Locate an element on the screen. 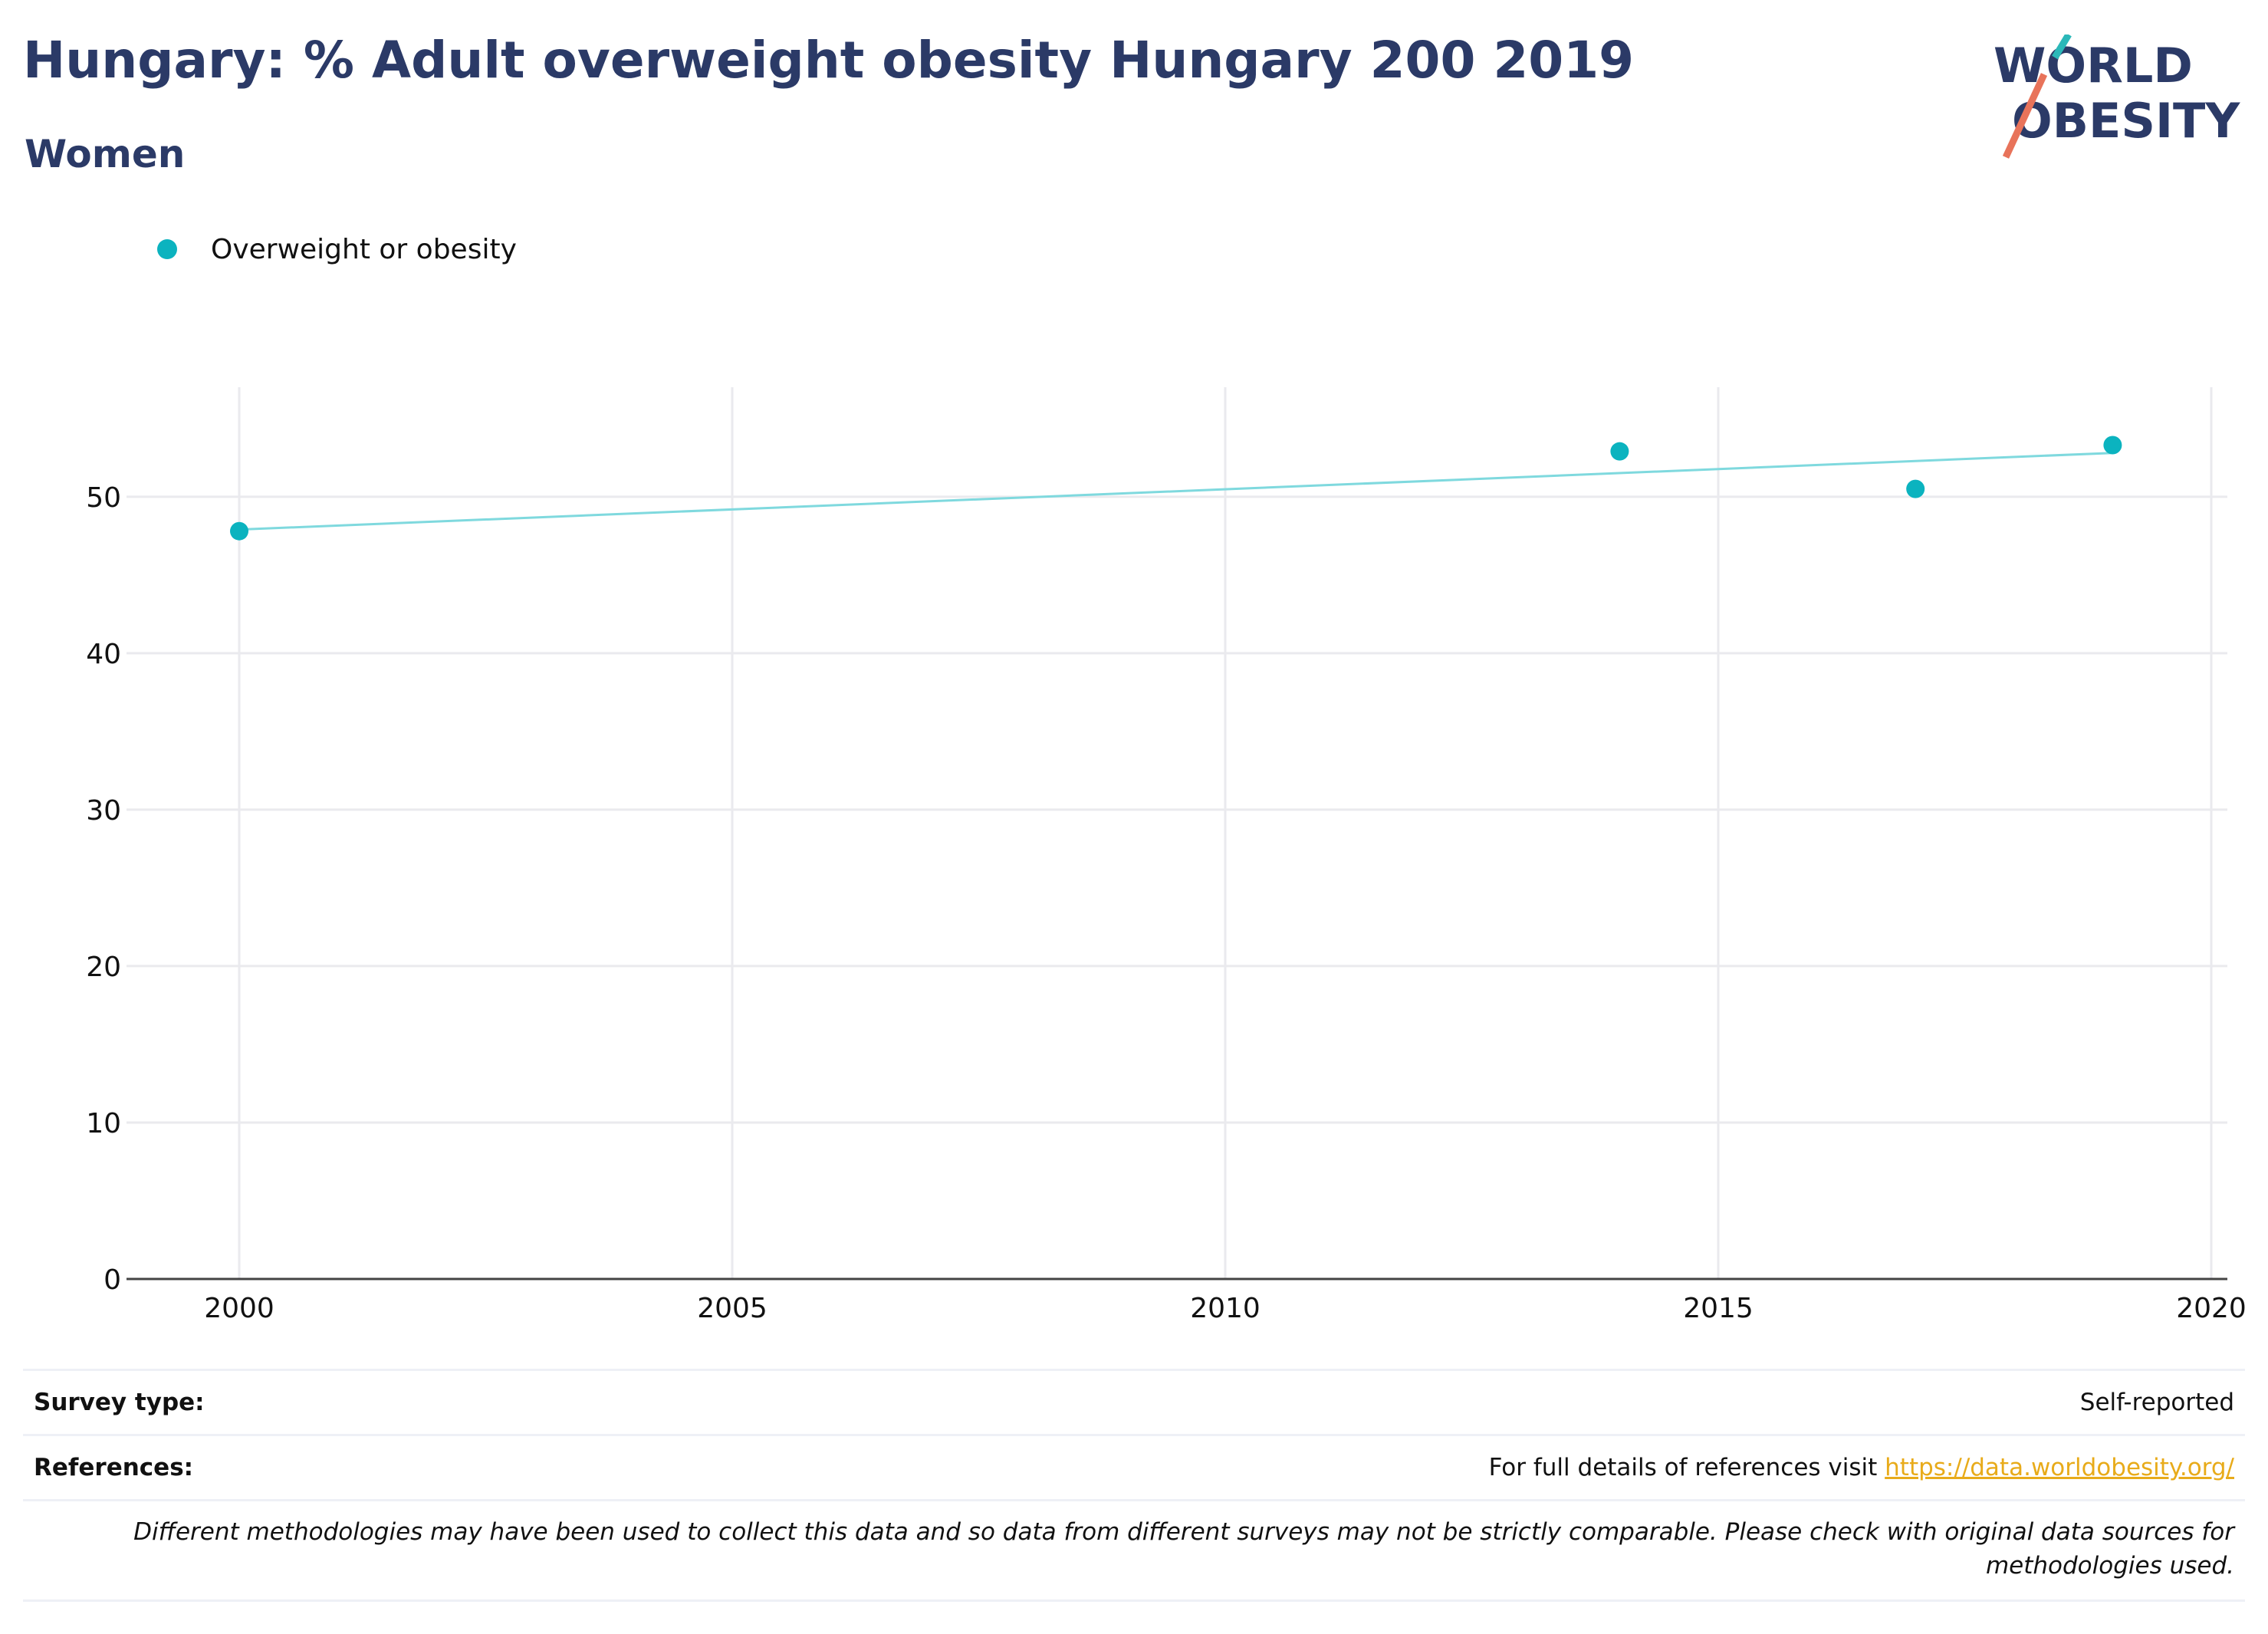 The image size is (2268, 1634). y-tick-label: 0 is located at coordinates (112, 1280).